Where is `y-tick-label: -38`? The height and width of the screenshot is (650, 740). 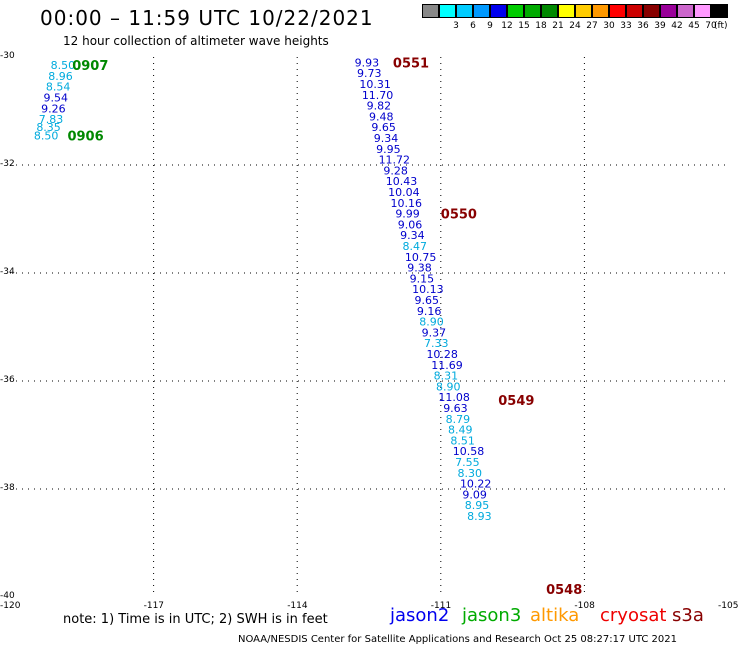 y-tick-label: -38 is located at coordinates (7, 488).